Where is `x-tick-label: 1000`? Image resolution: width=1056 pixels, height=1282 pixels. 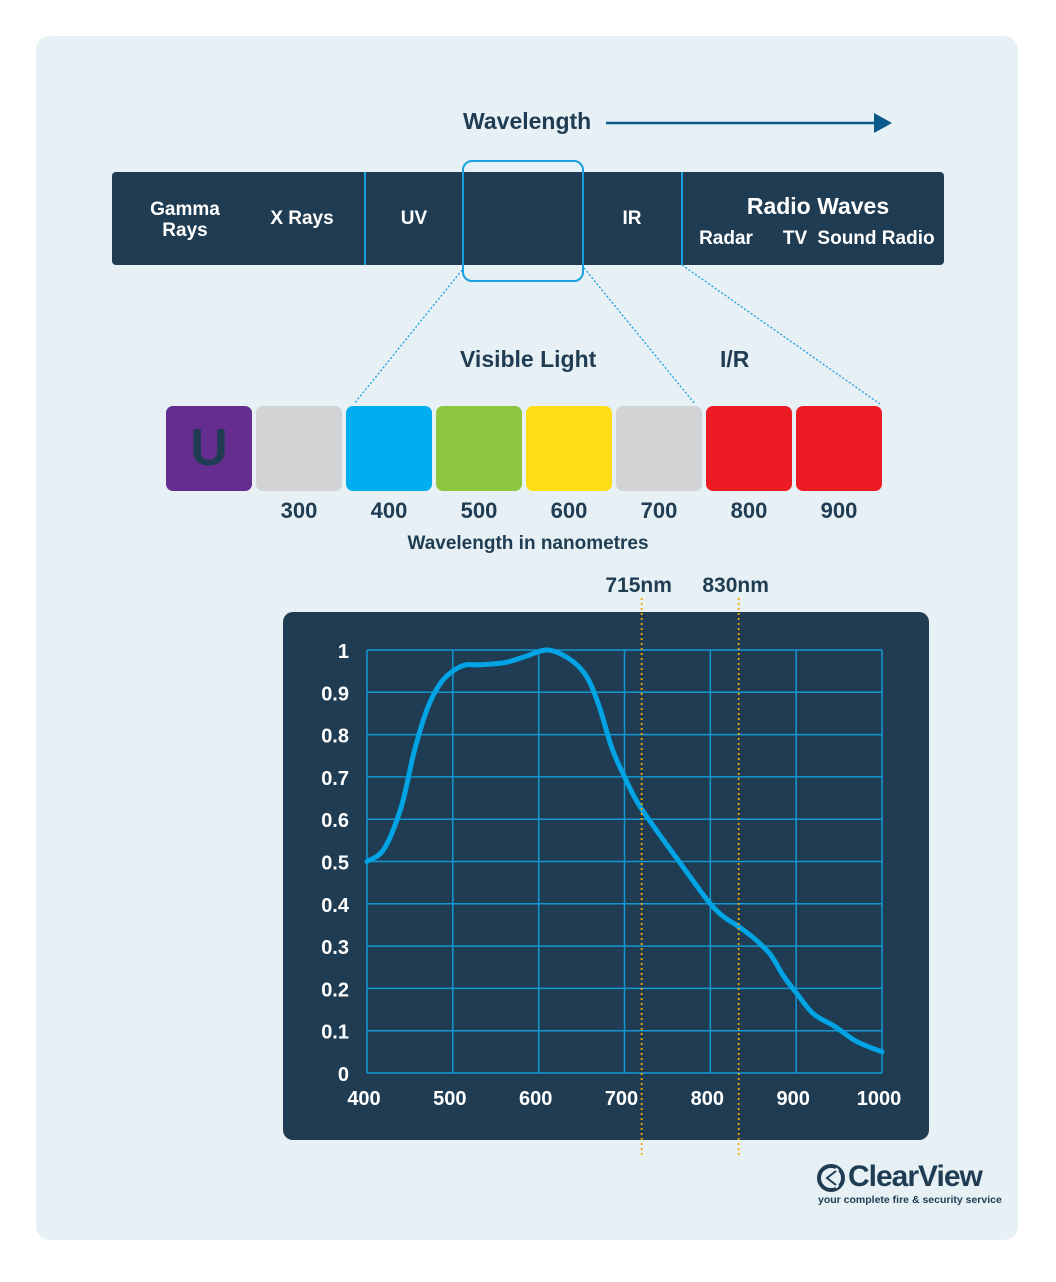
x-tick-label: 1000 is located at coordinates (879, 1099).